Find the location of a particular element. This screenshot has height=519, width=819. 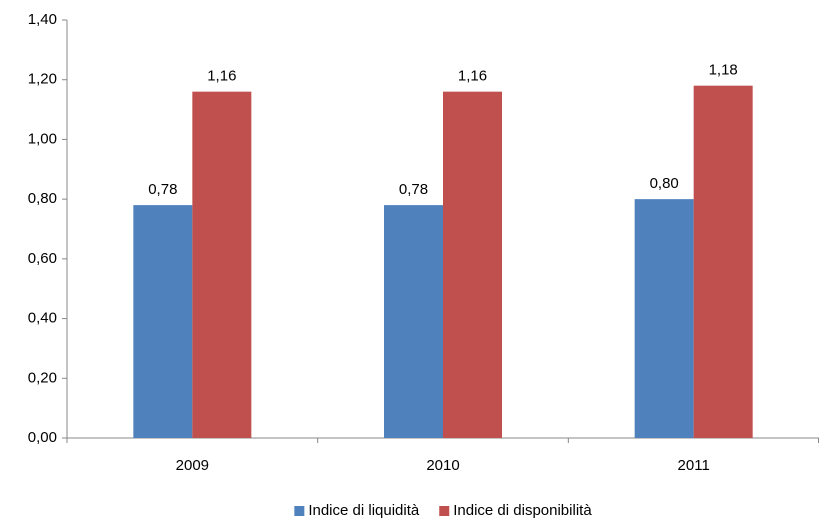

y-tick-label: 0,20 is located at coordinates (42, 377).